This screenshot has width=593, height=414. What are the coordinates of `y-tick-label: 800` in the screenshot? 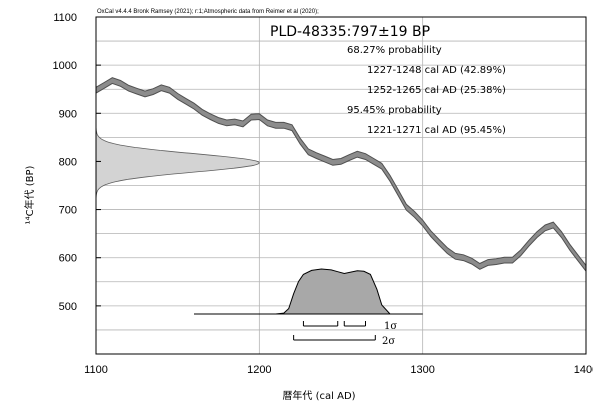 It's located at (68, 162).